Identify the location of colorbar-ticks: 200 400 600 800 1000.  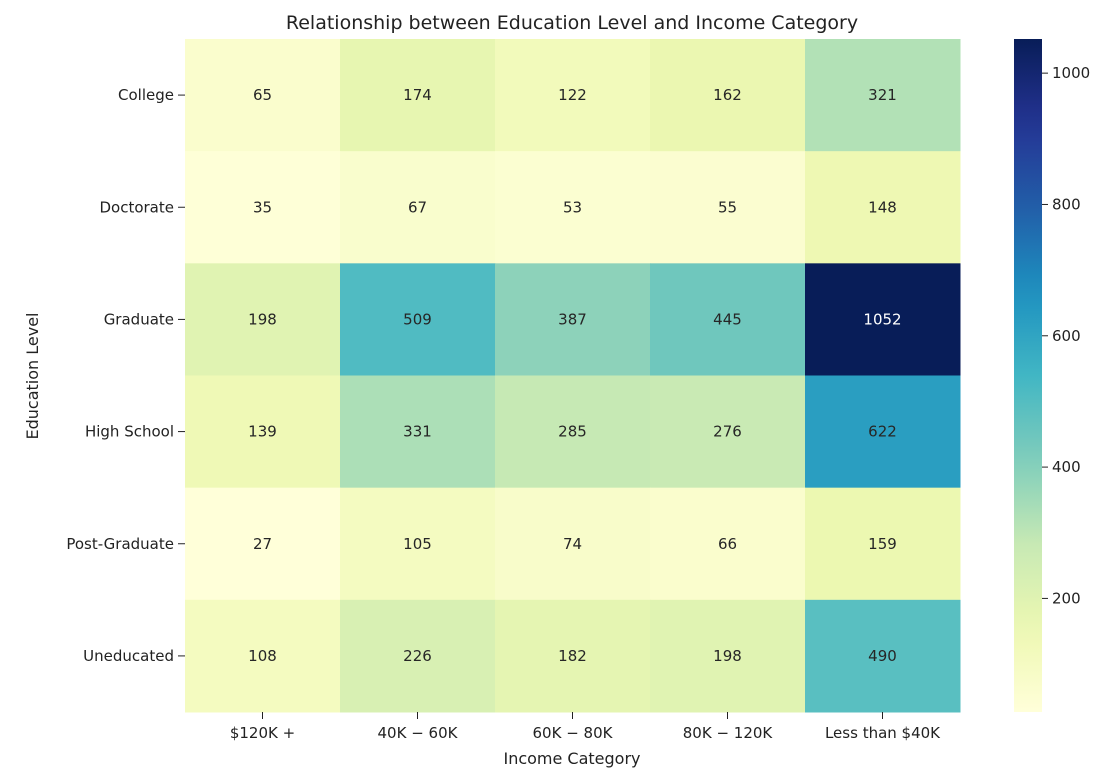
(1066, 335).